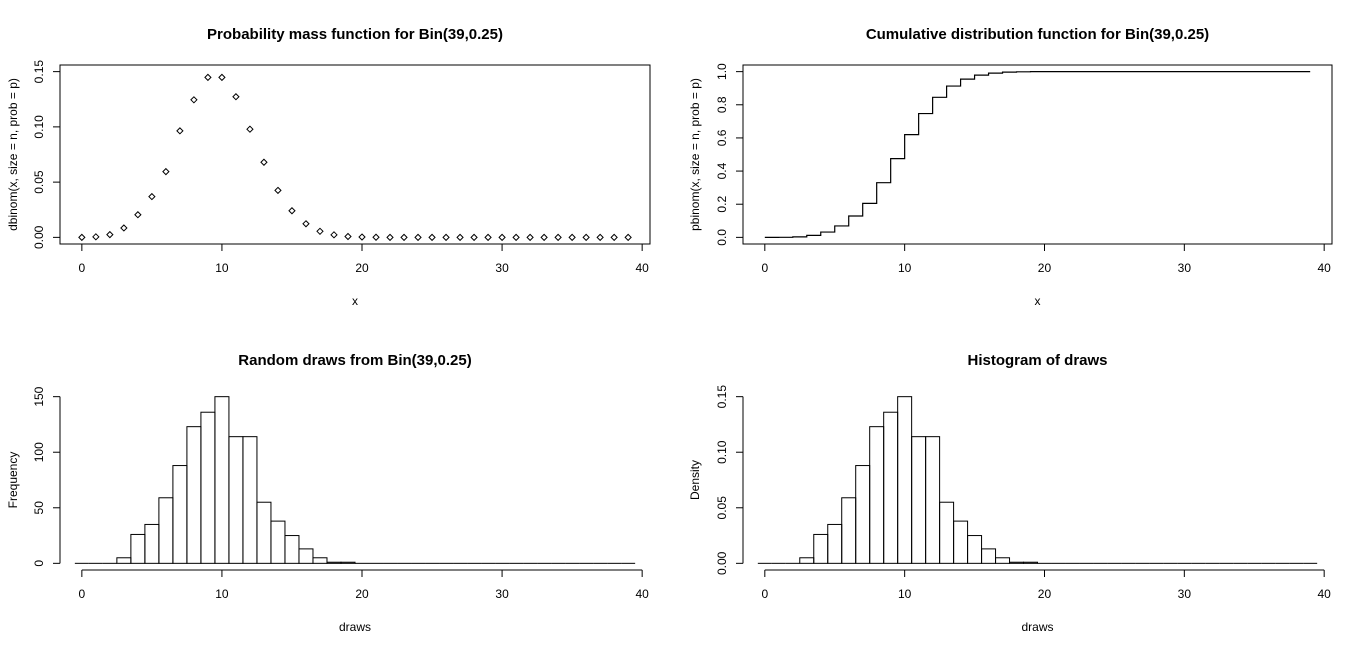 The height and width of the screenshot is (656, 1366). Describe the element at coordinates (39, 508) in the screenshot. I see `y-tick-label: 50` at that location.